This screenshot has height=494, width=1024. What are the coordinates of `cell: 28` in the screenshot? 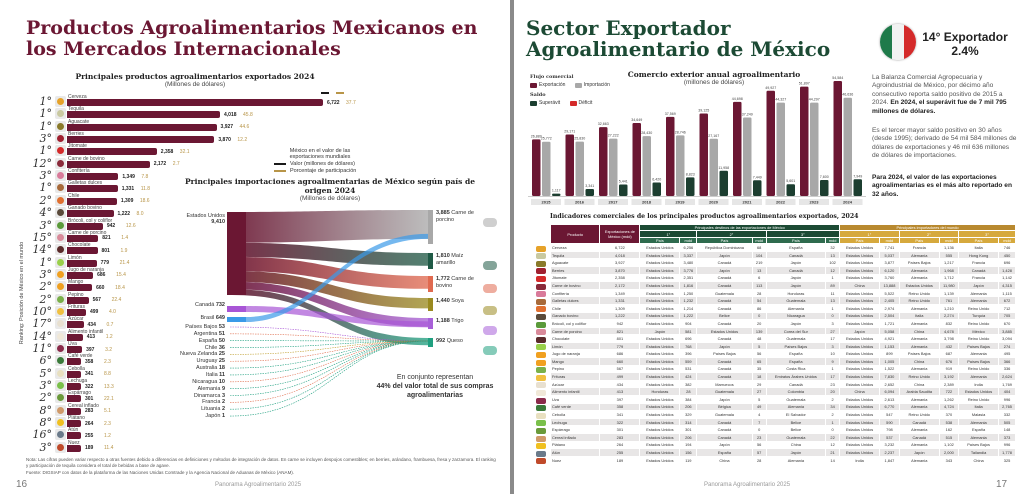 It's located at (759, 460).